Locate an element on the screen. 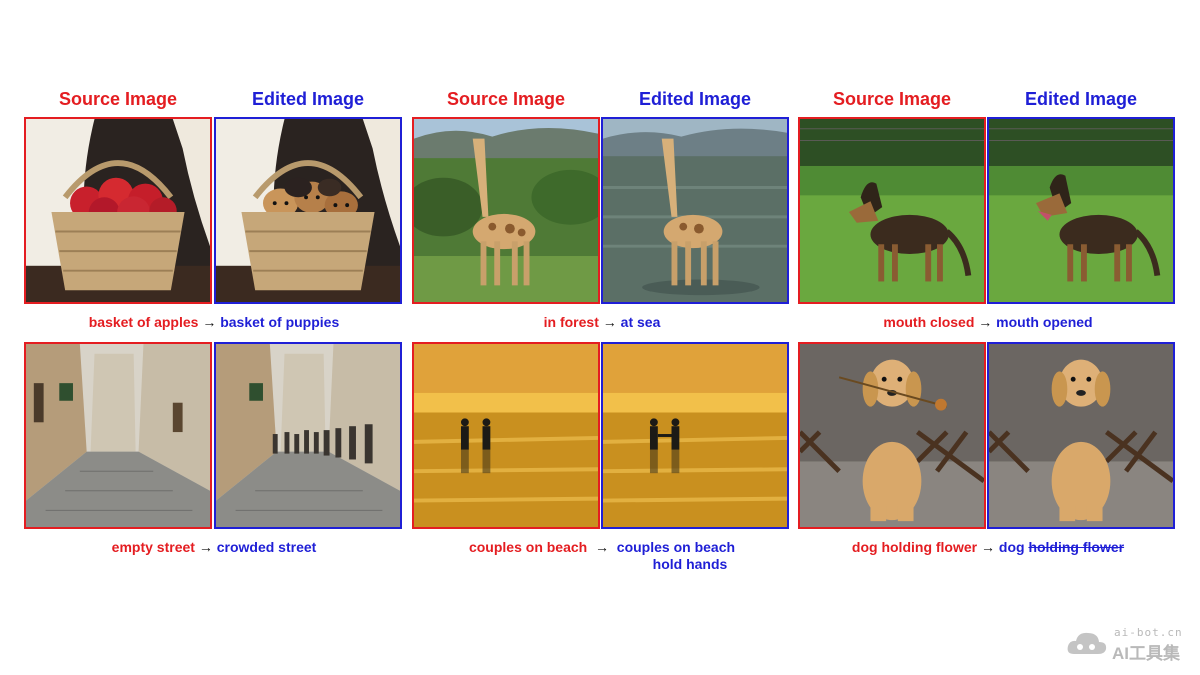 The image size is (1200, 675). dog-without-flower-edited-image is located at coordinates (1081, 435).